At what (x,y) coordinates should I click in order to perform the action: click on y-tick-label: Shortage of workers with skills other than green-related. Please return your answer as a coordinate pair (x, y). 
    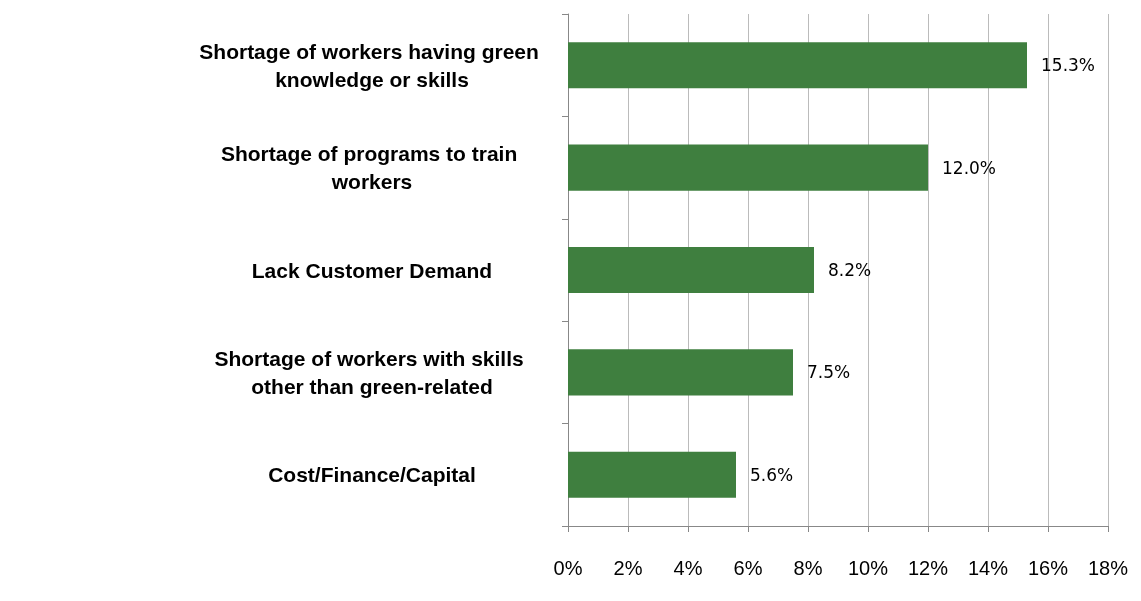
    Looking at the image, I should click on (372, 372).